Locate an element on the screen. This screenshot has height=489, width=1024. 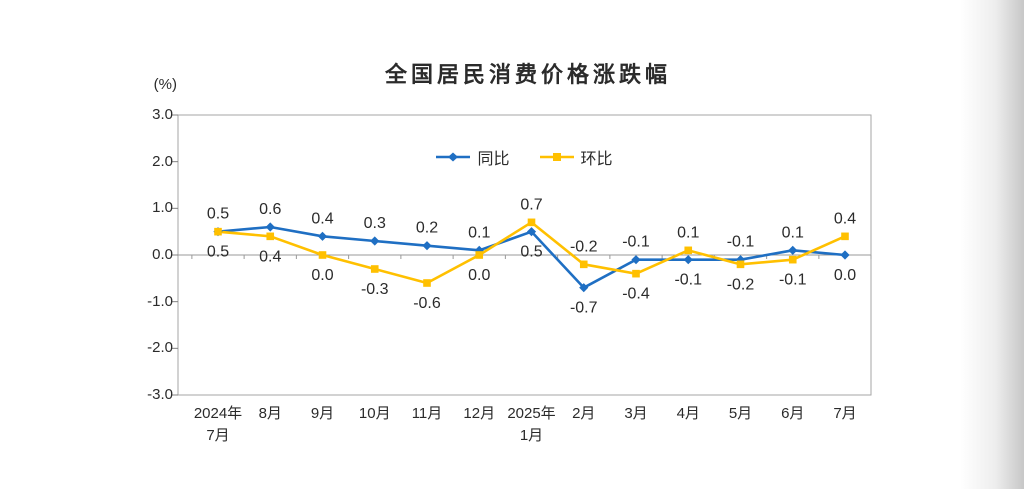
x-tick-label: 4月 is located at coordinates (688, 413).